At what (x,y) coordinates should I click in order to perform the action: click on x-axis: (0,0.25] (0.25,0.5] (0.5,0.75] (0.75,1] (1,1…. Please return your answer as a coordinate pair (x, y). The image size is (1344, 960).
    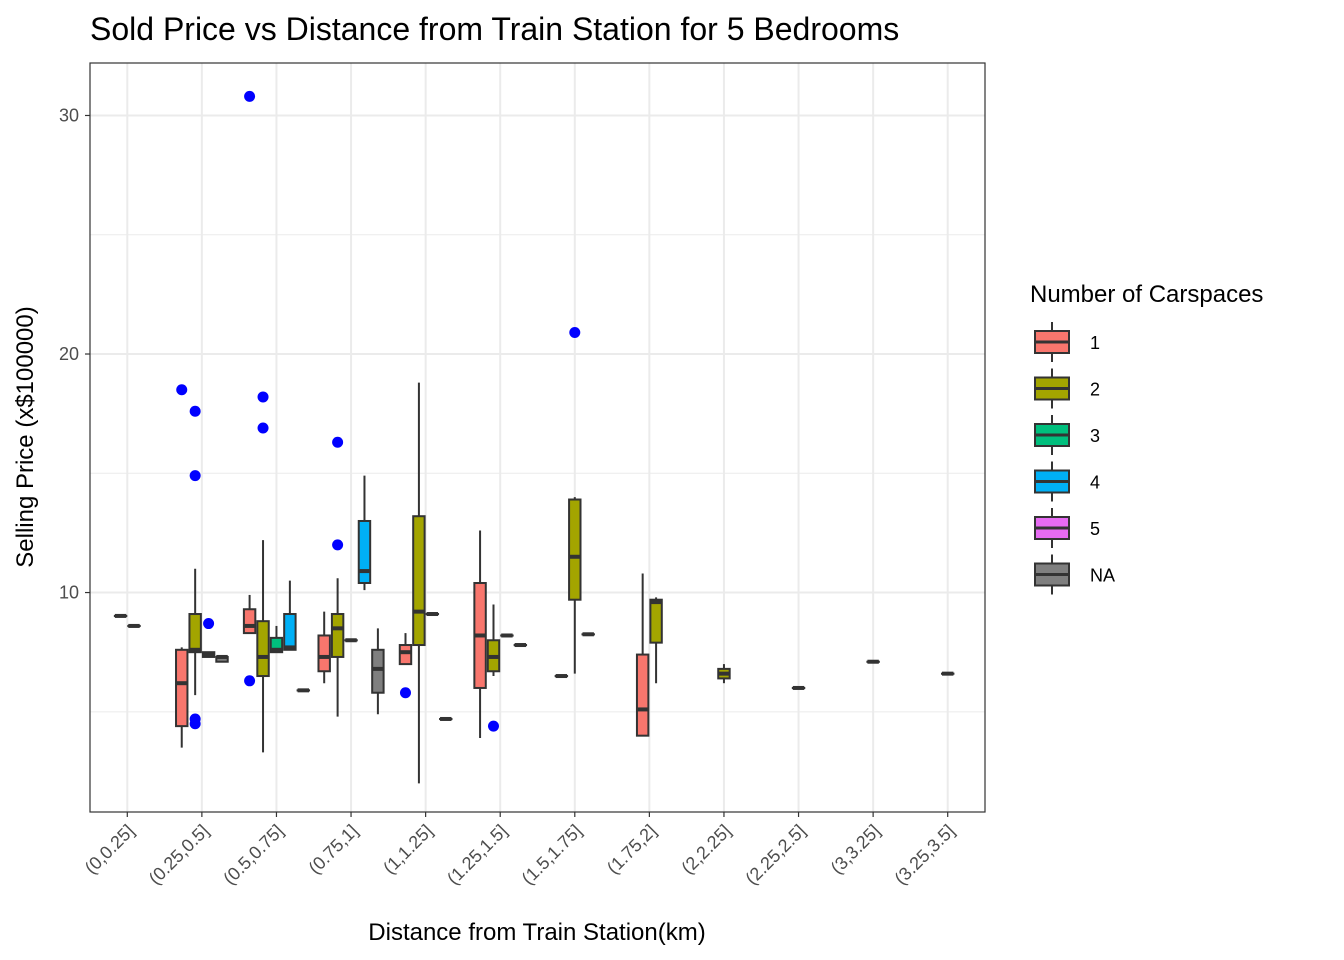
    Looking at the image, I should click on (520, 850).